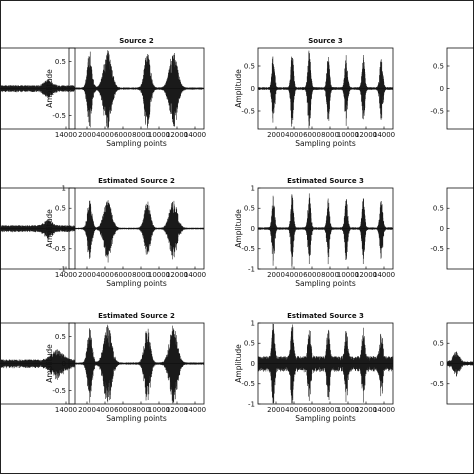 Image resolution: width=474 pixels, height=474 pixels. I want to click on subplot-r2-c4: -0.5 0 0.5, so click(452, 228).